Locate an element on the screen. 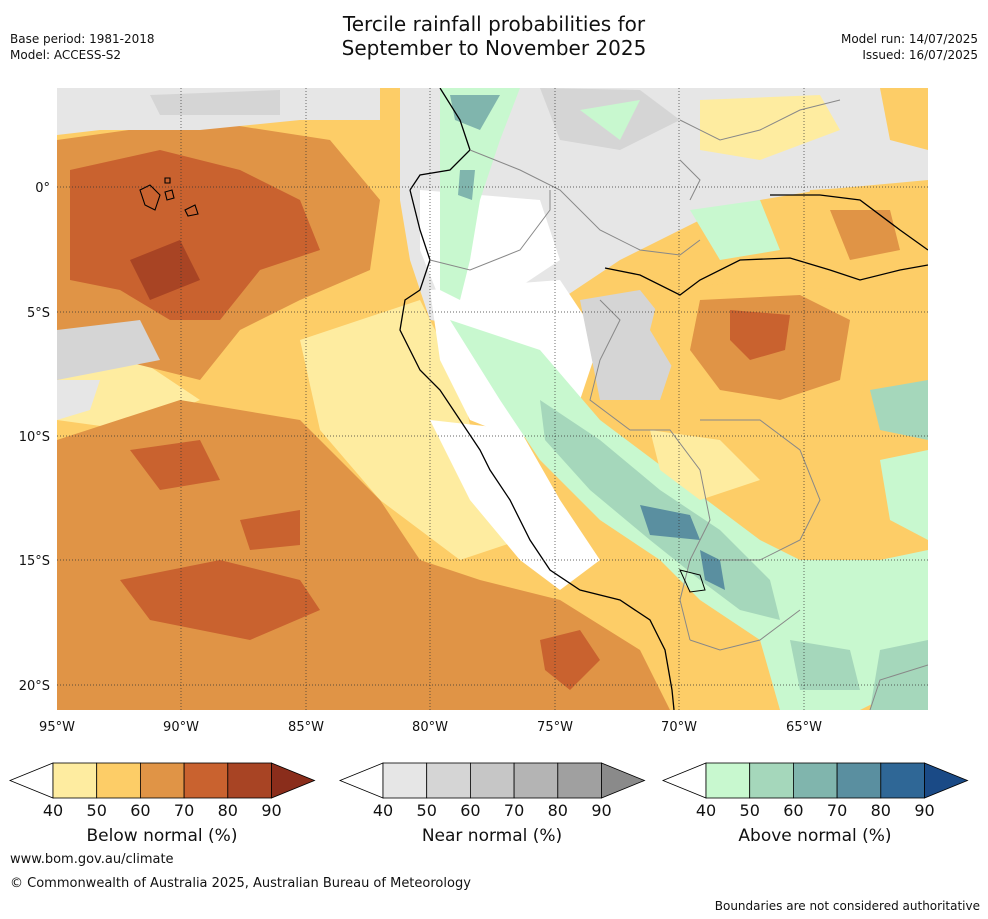 The height and width of the screenshot is (919, 988). legend-above-arrow-high is located at coordinates (946, 780).